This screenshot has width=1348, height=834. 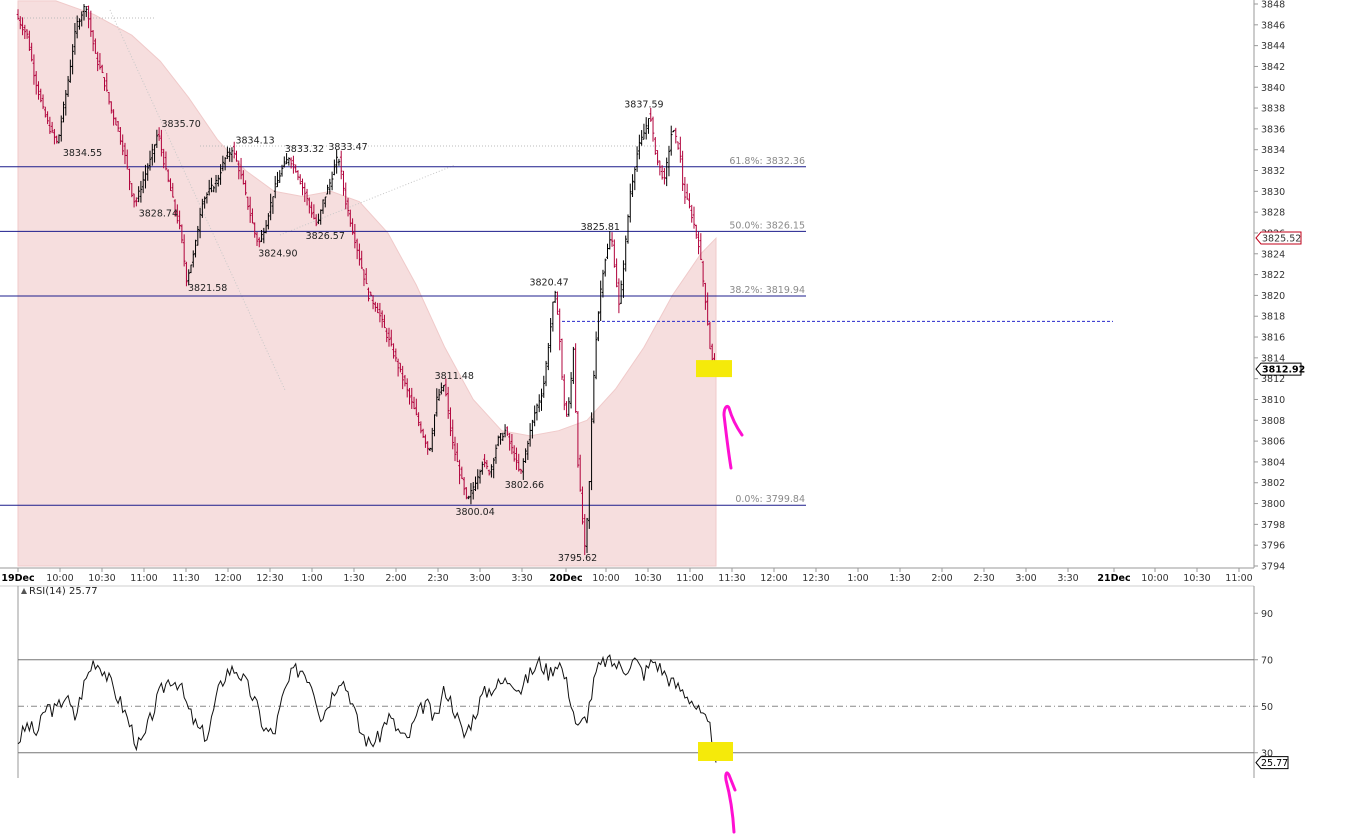 What do you see at coordinates (577, 558) in the screenshot?
I see `swing-price-label: 3795.62` at bounding box center [577, 558].